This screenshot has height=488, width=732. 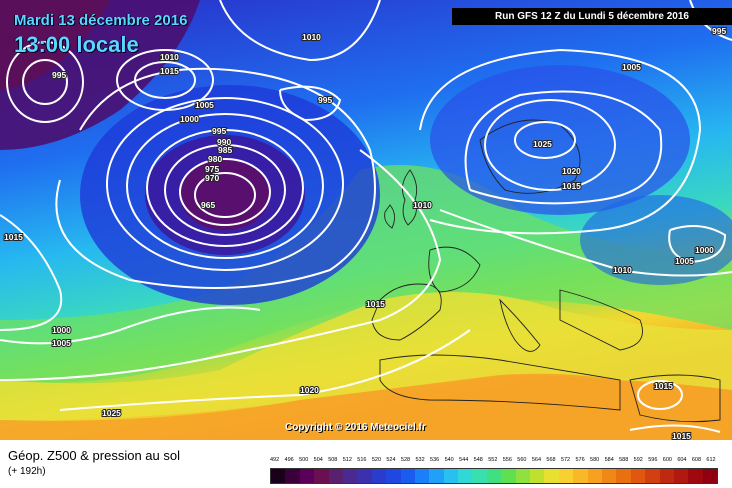 I want to click on scale-tick-label: 604, so click(x=682, y=460).